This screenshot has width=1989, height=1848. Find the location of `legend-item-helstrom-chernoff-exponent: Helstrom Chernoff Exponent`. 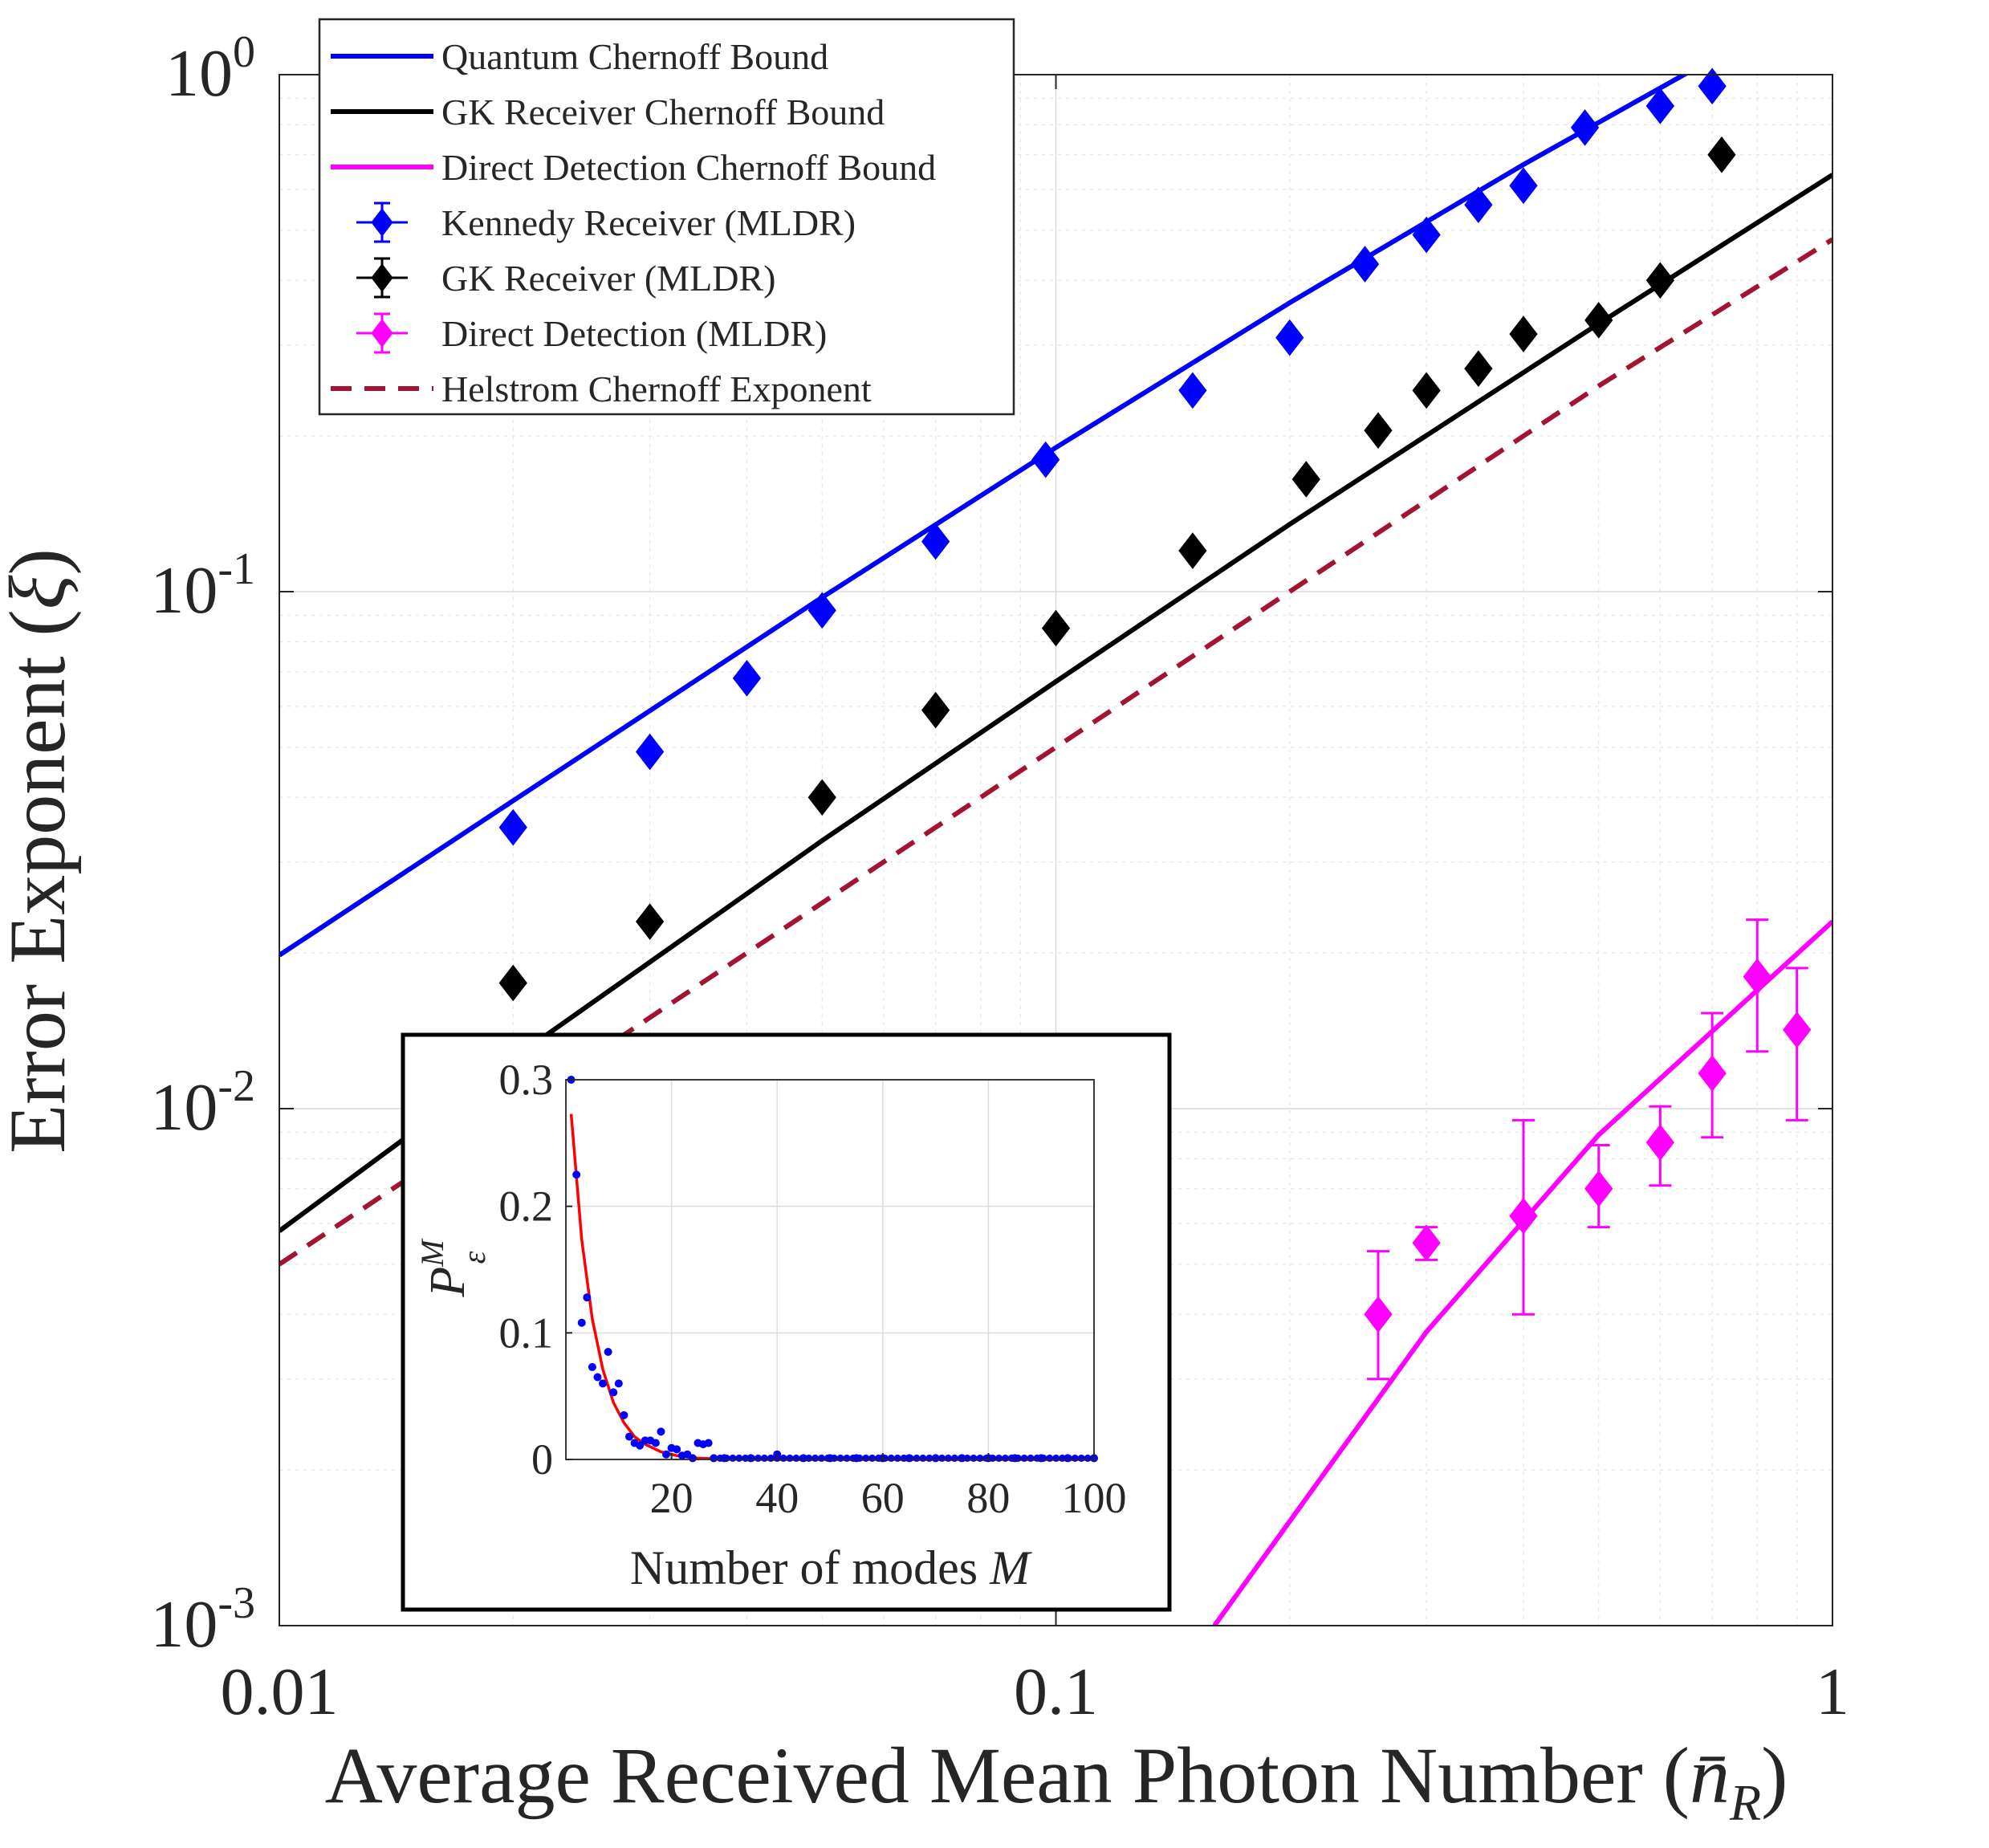

legend-item-helstrom-chernoff-exponent: Helstrom Chernoff Exponent is located at coordinates (601, 388).